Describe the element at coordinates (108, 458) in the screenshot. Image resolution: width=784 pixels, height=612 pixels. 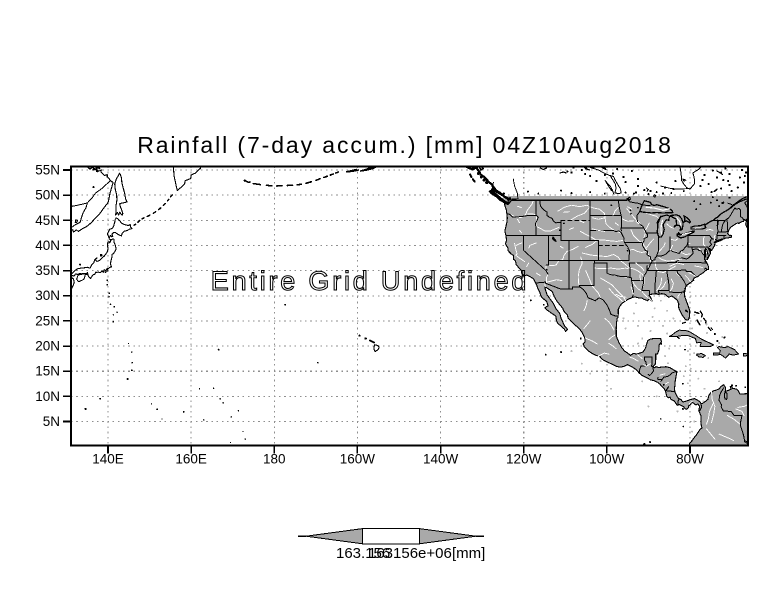
I see `svg-text: 140E` at that location.